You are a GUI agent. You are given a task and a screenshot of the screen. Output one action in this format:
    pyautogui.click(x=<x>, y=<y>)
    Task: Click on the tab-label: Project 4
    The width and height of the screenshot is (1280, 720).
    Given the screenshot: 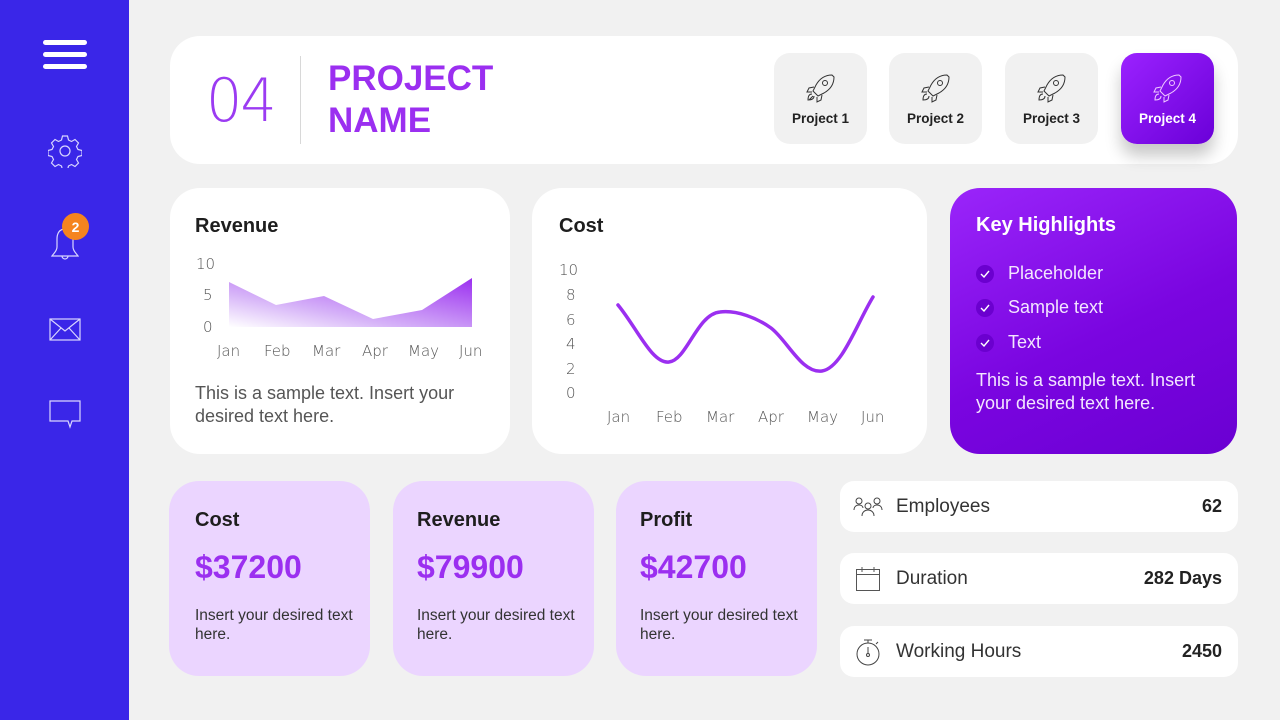 What is the action you would take?
    pyautogui.click(x=1167, y=118)
    